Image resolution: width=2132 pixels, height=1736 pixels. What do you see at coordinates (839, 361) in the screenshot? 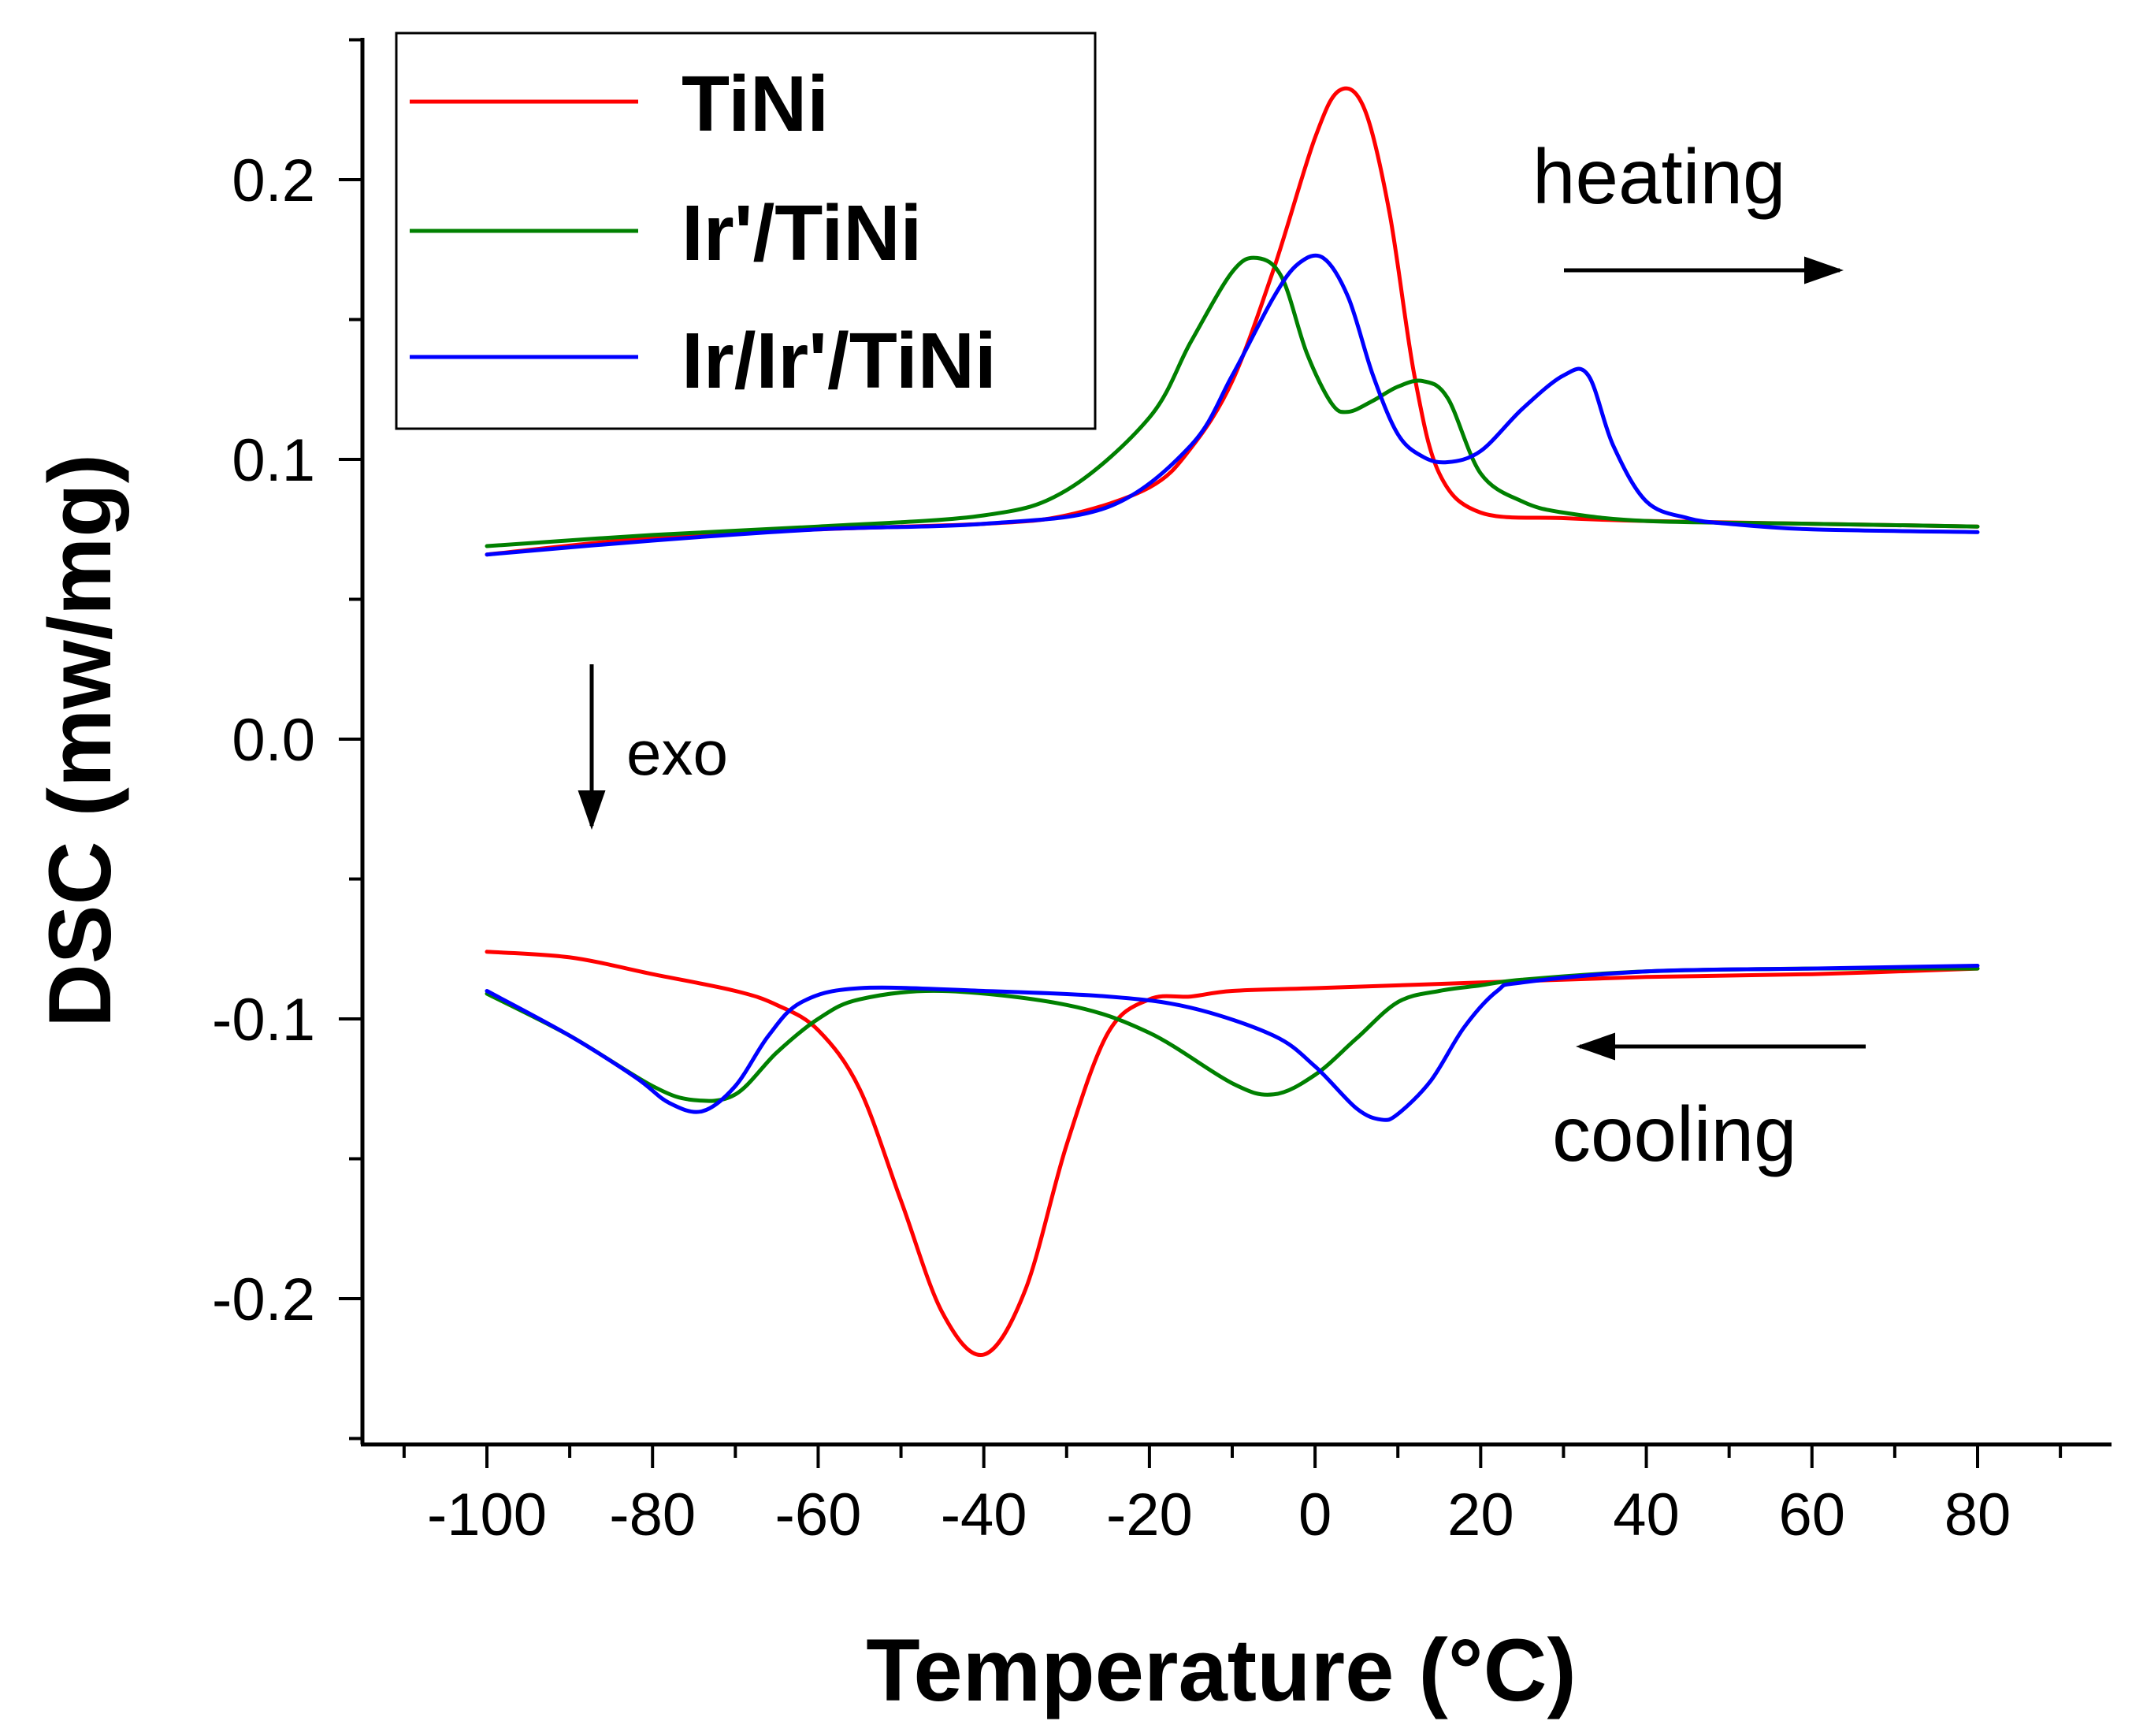
I see `legend-label-ir-ir-tini: Ir/Ir'/TiNi` at bounding box center [839, 361].